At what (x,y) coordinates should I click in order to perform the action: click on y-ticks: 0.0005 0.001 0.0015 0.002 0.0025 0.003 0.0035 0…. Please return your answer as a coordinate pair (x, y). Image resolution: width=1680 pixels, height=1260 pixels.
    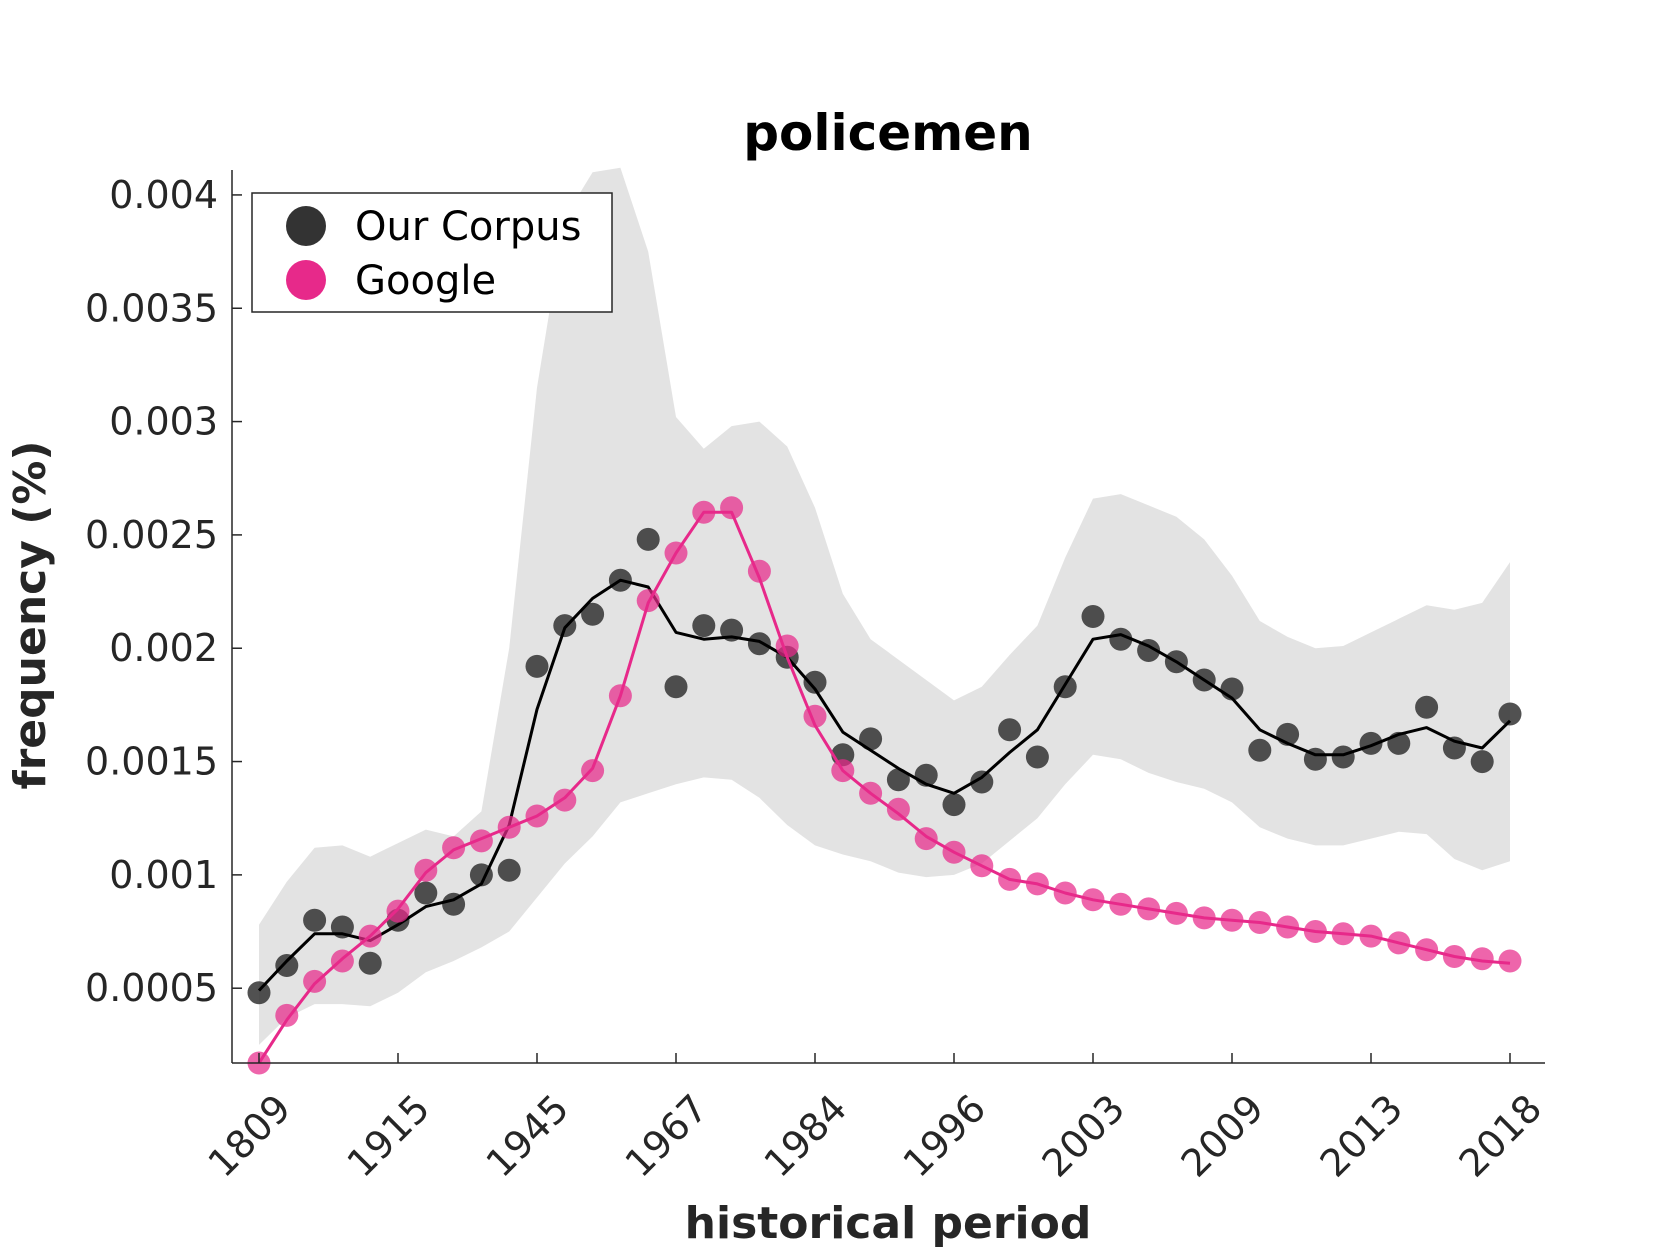
    Looking at the image, I should click on (163, 591).